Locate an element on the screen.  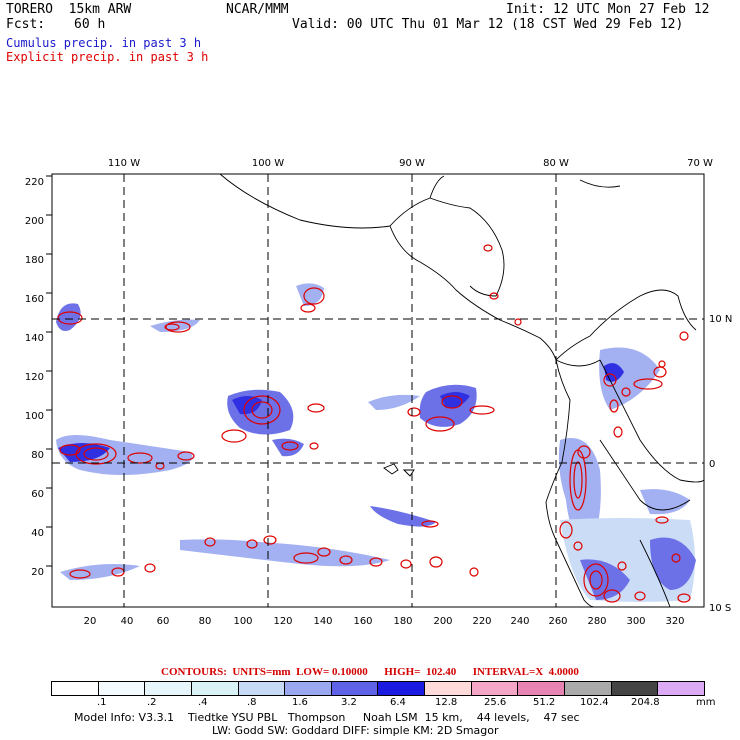
init-time: Init: 12 UTC Mon 27 Feb 12 is located at coordinates (608, 9).